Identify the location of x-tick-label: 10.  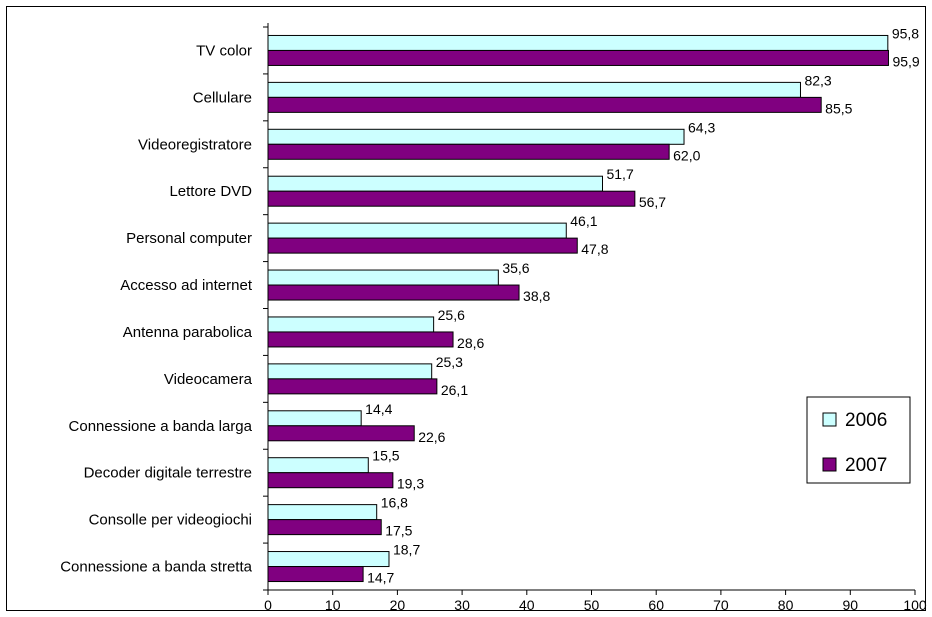
(333, 605).